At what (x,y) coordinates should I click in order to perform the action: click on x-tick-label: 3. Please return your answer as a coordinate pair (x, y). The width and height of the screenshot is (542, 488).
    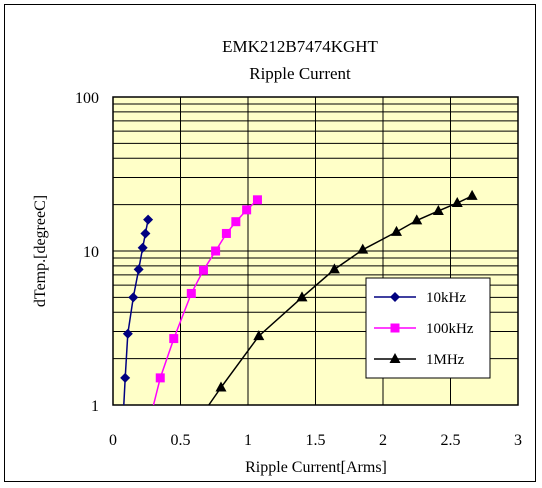
    Looking at the image, I should click on (518, 440).